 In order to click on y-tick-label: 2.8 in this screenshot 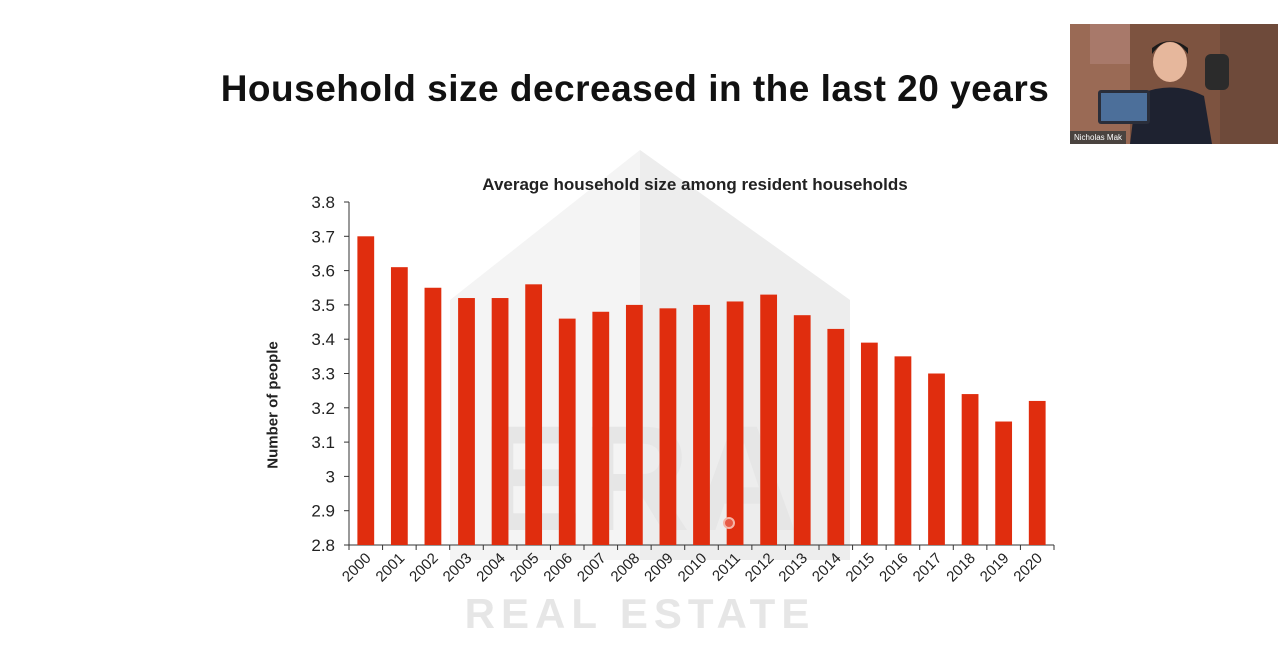, I will do `click(323, 545)`.